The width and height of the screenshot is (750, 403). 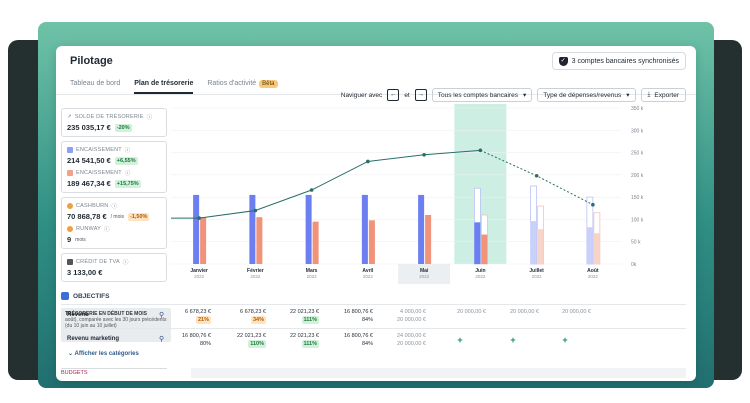 I want to click on runway-icon, so click(x=70, y=229).